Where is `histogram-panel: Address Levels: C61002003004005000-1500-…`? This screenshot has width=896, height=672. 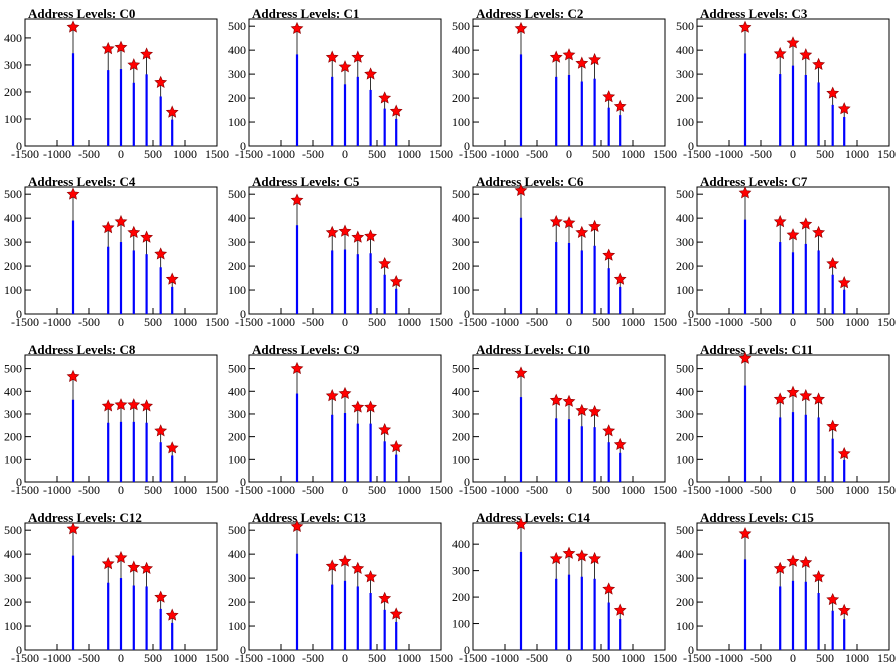 histogram-panel: Address Levels: C61002003004005000-1500-… is located at coordinates (564, 251).